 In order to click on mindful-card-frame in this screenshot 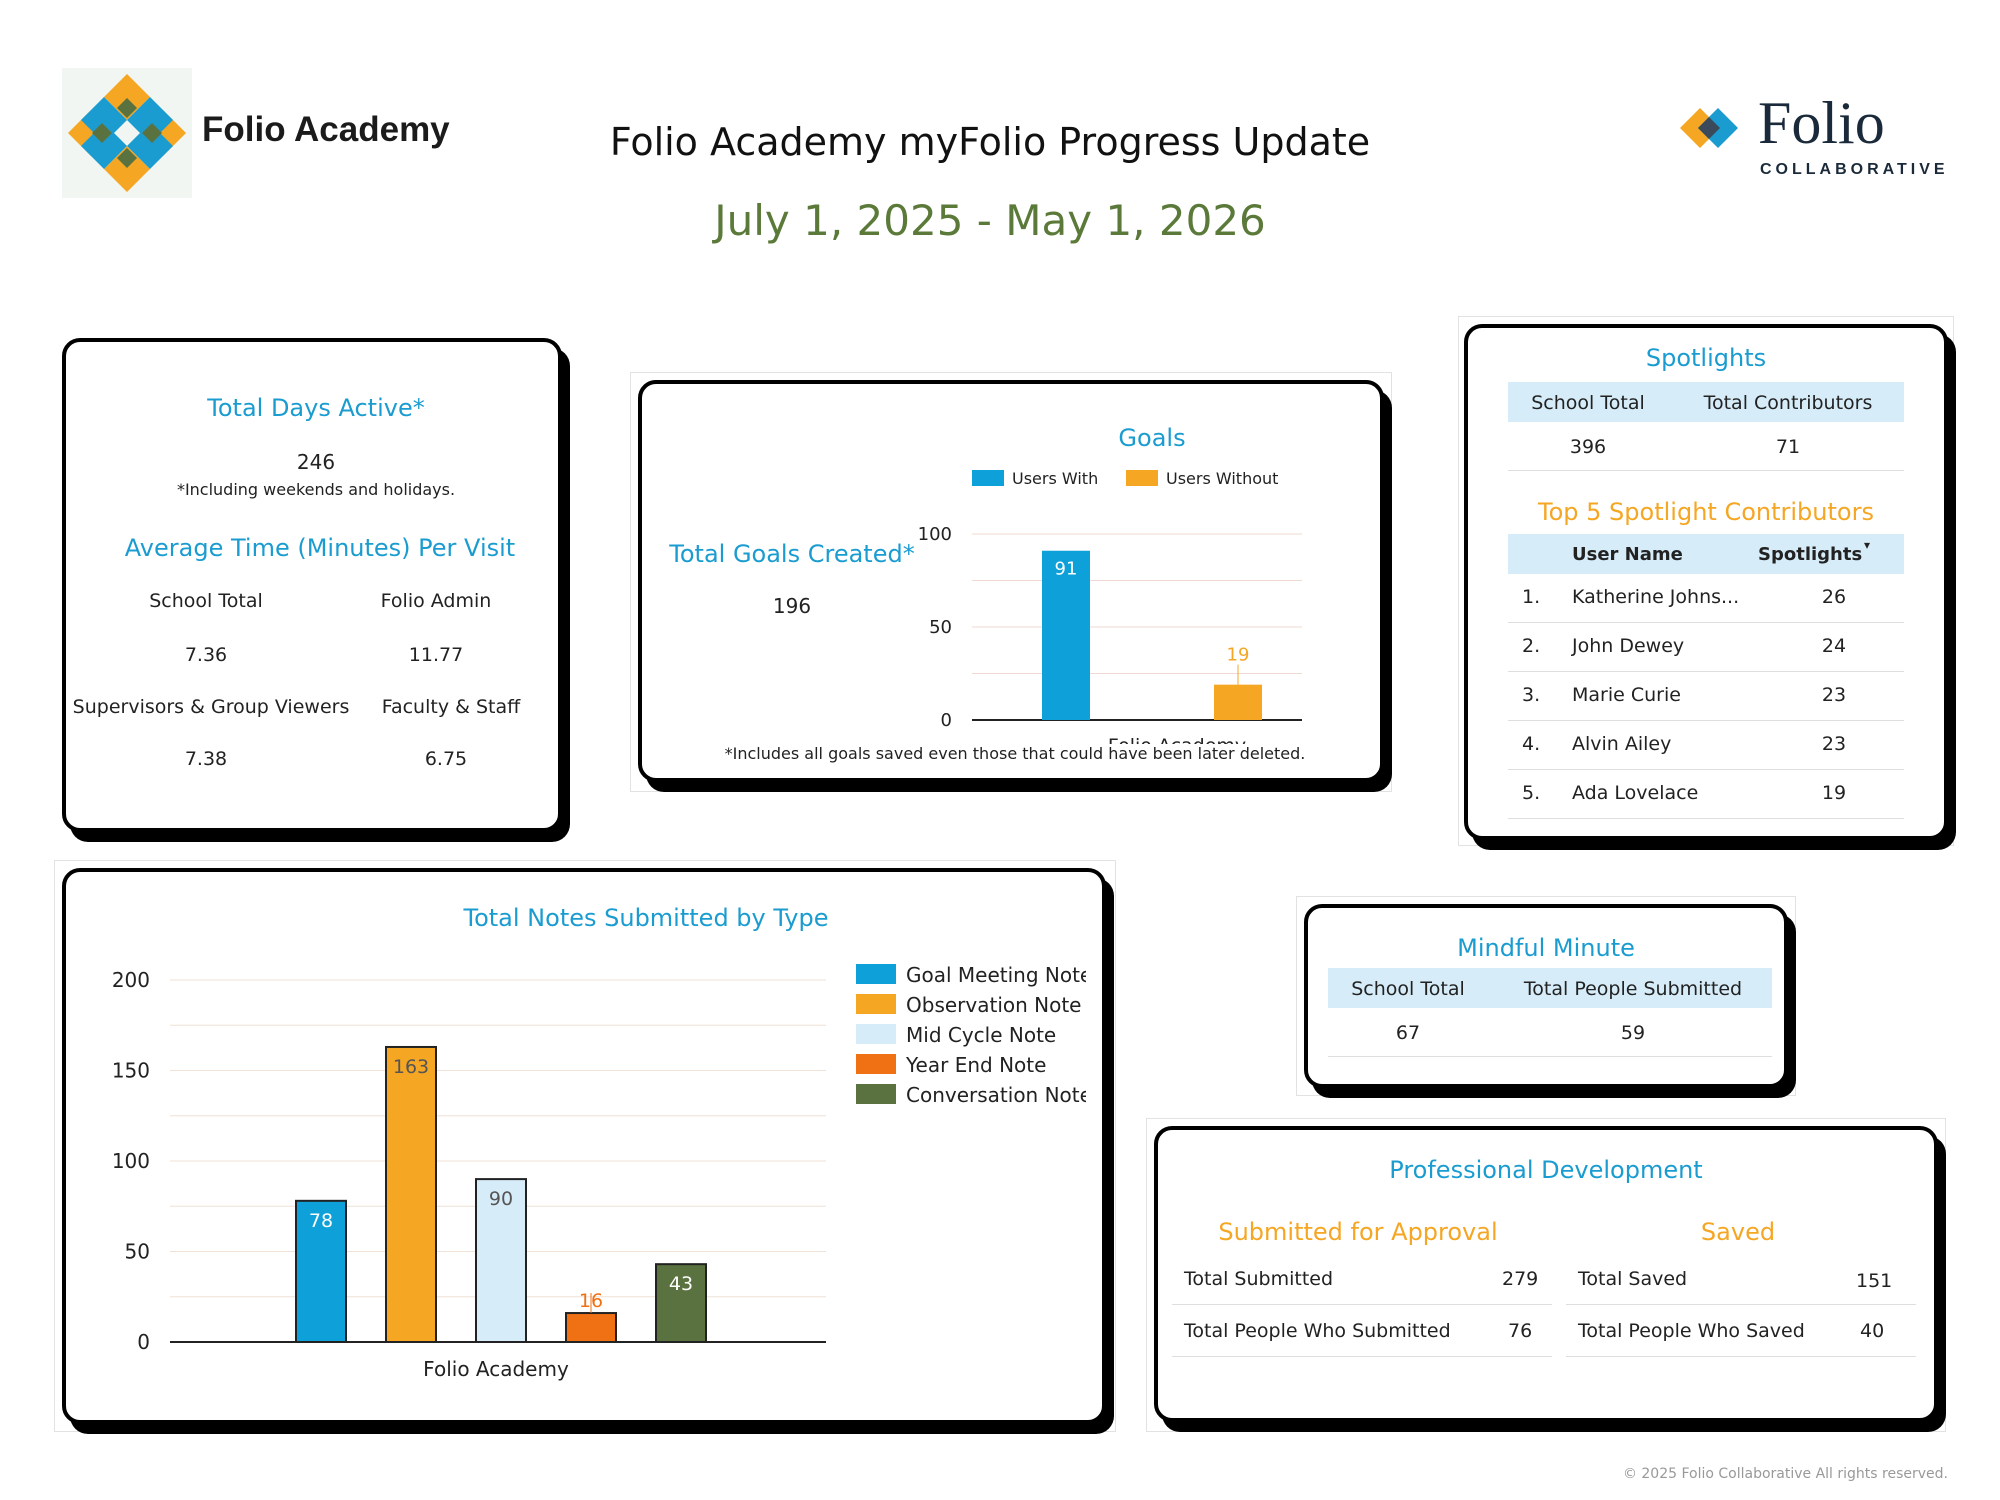, I will do `click(1546, 996)`.